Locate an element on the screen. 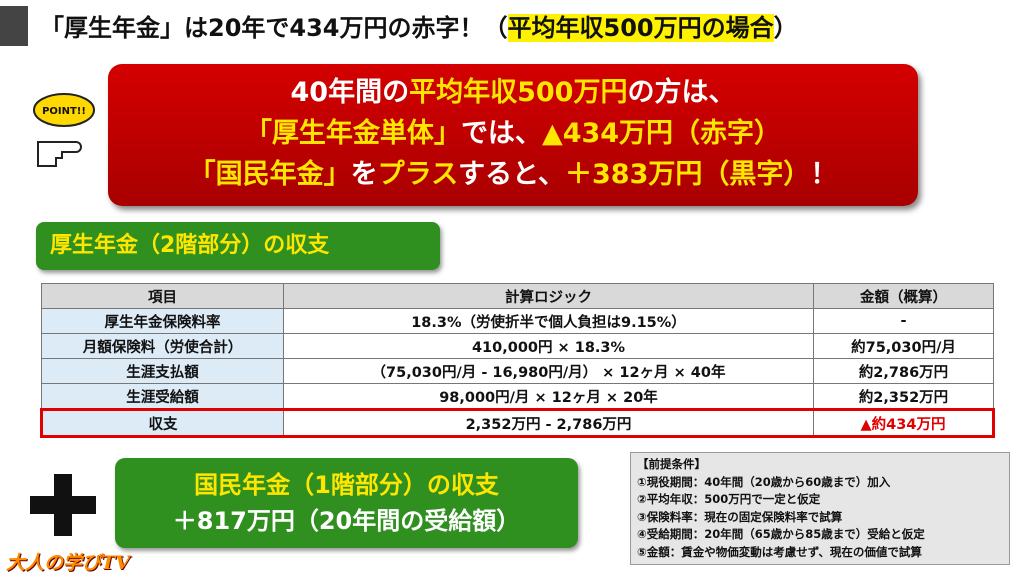 This screenshot has width=1024, height=584. title: 「厚生年金」は20年で434万円の赤字！（平均年収500万円の場合） is located at coordinates (419, 25).